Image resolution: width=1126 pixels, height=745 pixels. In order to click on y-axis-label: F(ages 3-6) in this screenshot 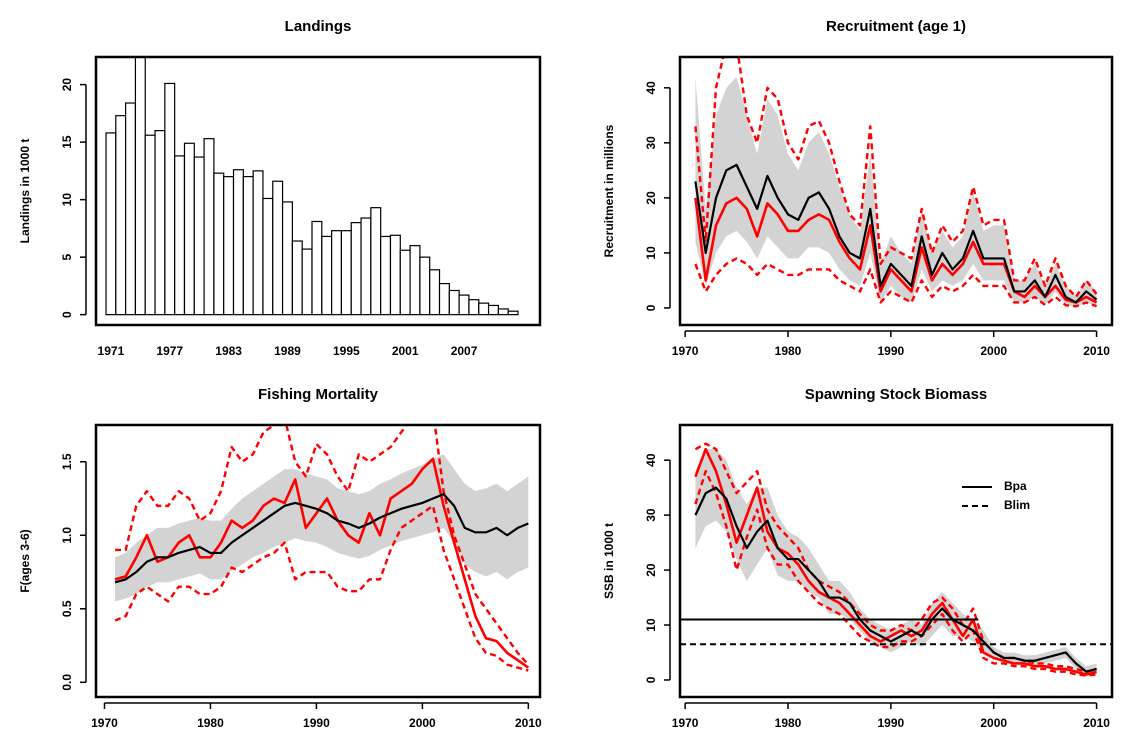, I will do `click(25, 560)`.